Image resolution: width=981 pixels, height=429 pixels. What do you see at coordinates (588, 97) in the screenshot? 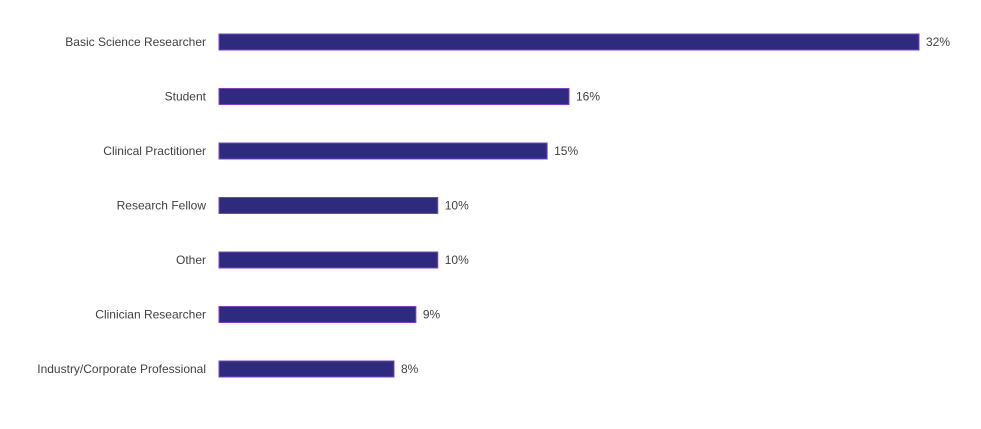
I see `data-label: 16%` at bounding box center [588, 97].